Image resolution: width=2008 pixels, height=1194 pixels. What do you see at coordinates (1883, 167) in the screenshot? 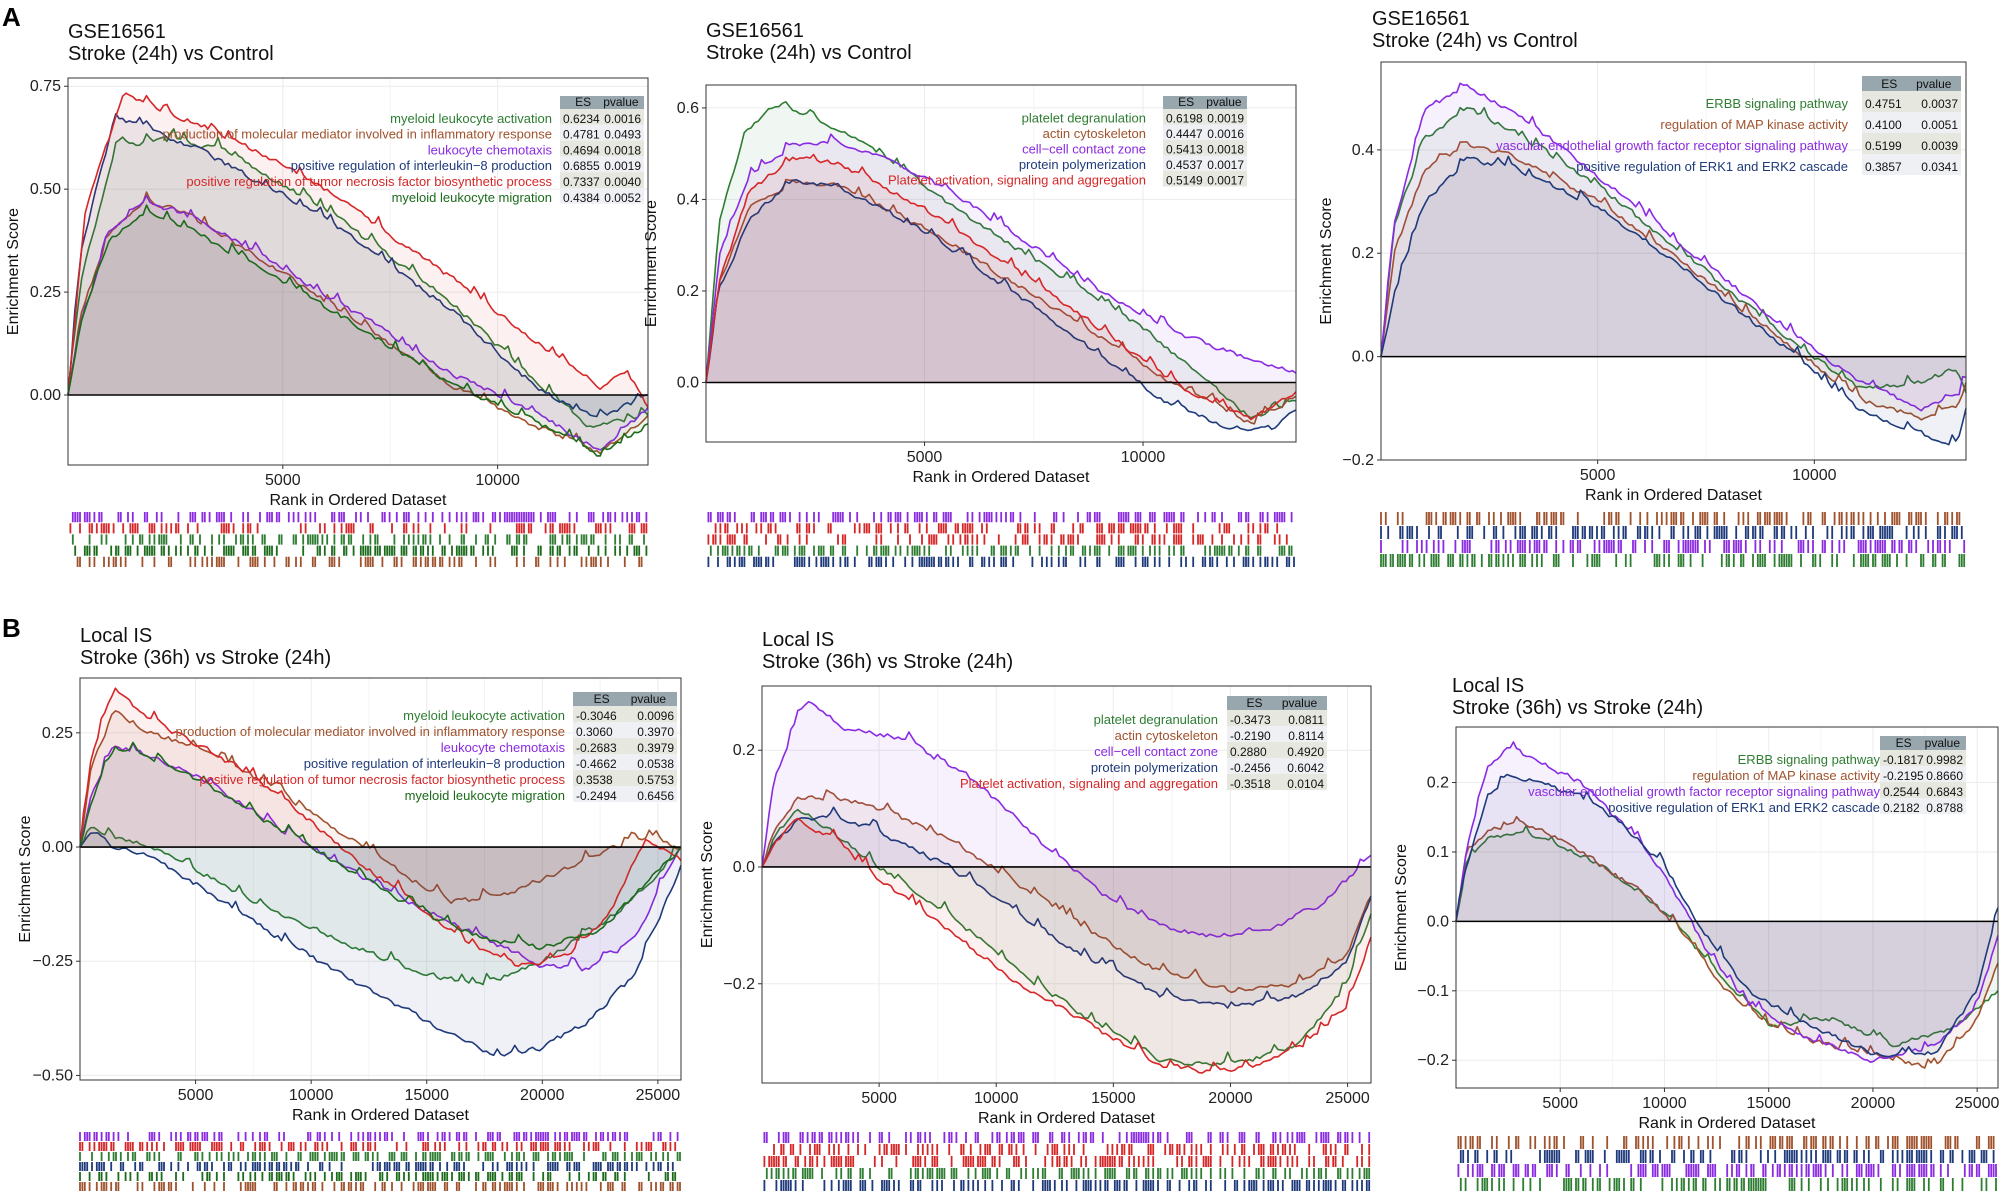
I see `table-cell-es: 0.3857` at bounding box center [1883, 167].